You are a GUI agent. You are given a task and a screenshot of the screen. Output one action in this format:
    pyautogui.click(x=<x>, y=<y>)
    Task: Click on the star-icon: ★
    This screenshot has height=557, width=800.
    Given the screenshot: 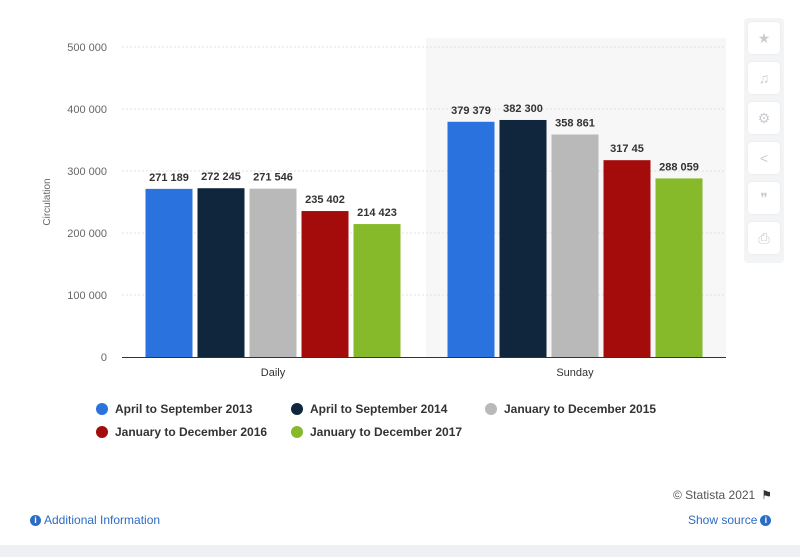 What is the action you would take?
    pyautogui.click(x=764, y=38)
    